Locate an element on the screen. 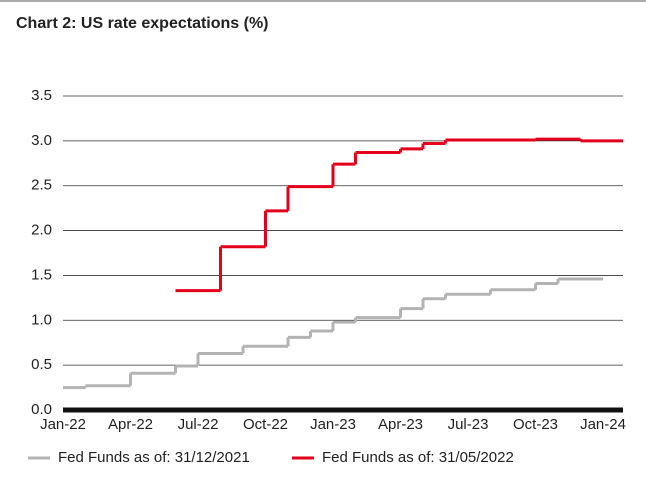 The image size is (646, 491). x-tick-label: Jul-23 is located at coordinates (468, 424).